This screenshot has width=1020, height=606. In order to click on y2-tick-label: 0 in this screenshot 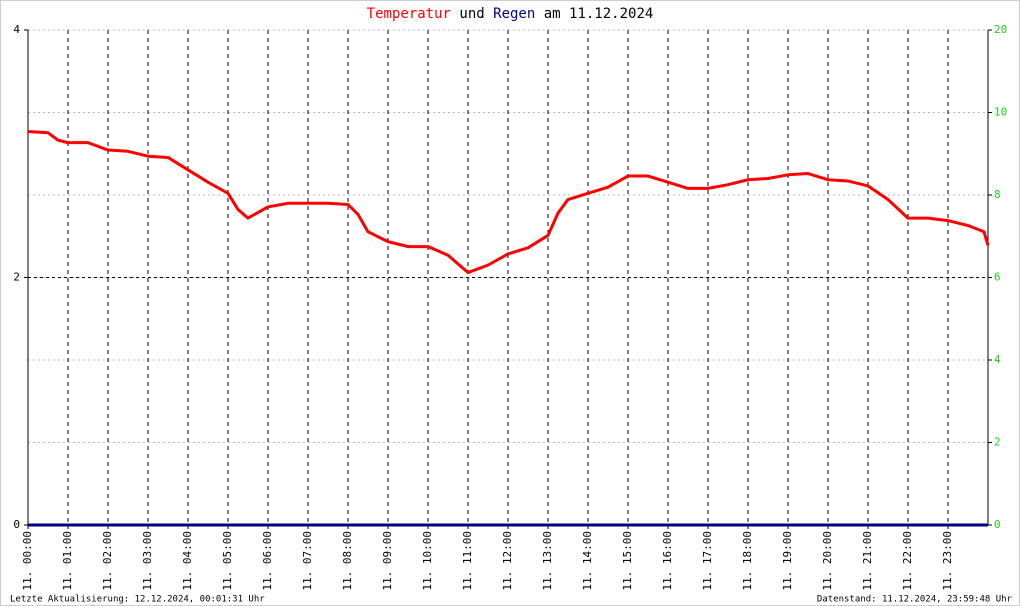, I will do `click(997, 524)`.